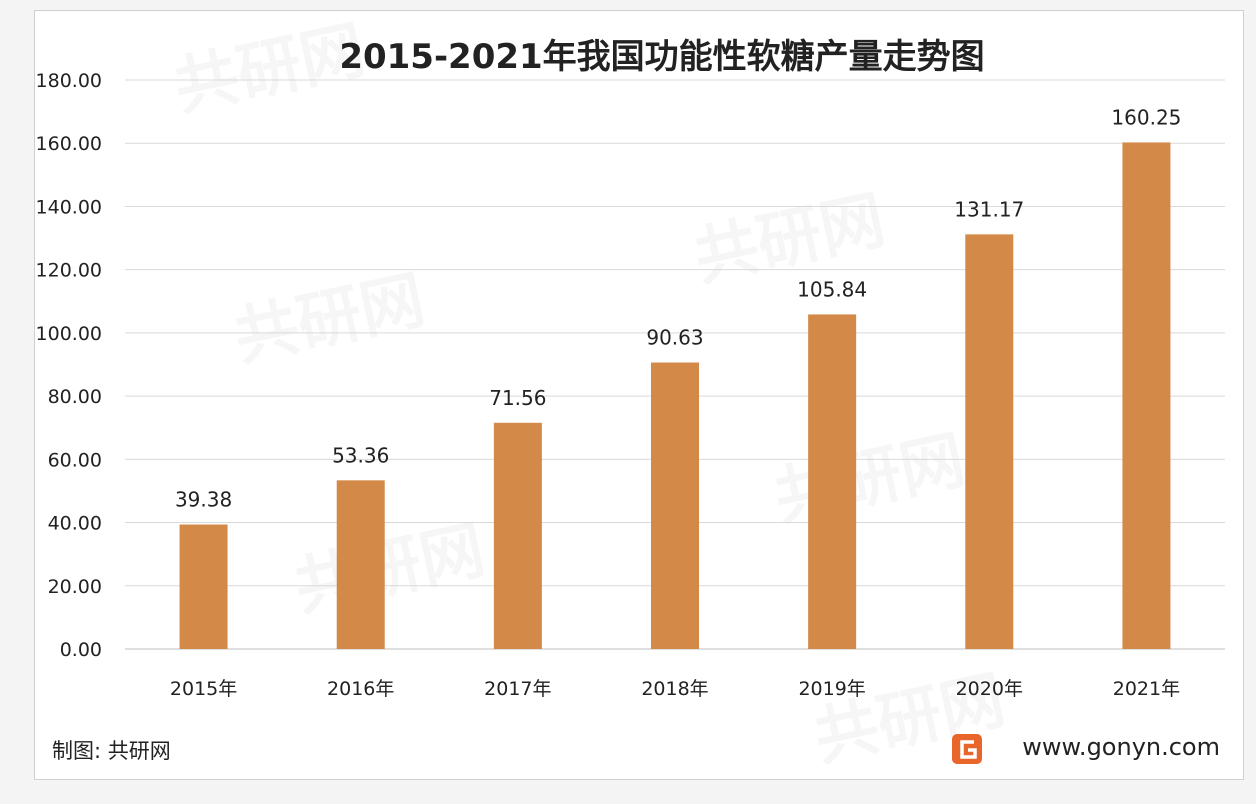  What do you see at coordinates (517, 398) in the screenshot?
I see `data-label: 71.56` at bounding box center [517, 398].